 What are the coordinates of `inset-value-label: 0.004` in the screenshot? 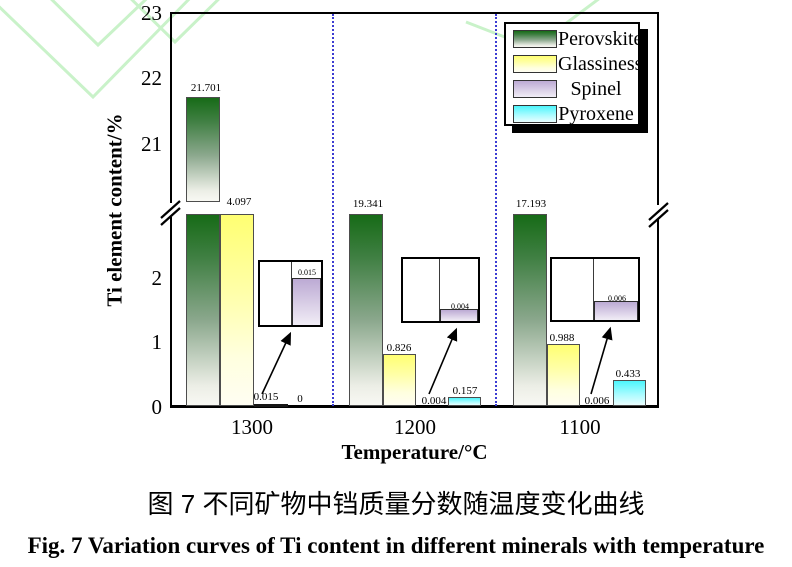 It's located at (460, 306).